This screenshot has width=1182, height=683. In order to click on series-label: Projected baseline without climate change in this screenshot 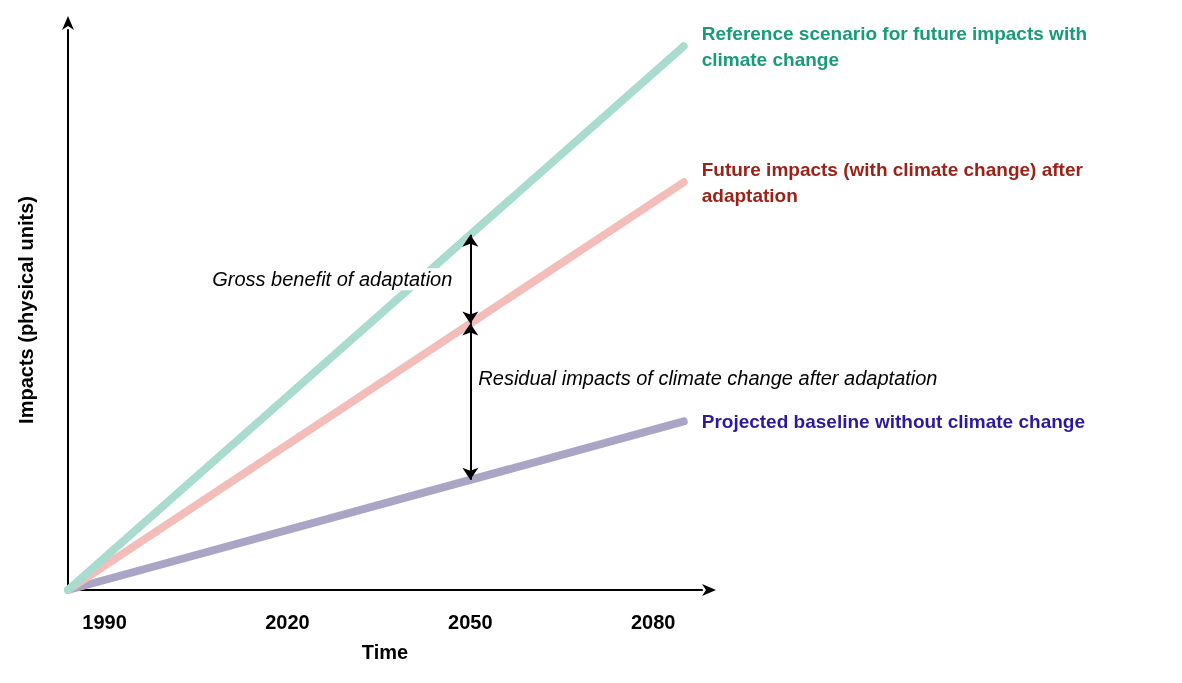, I will do `click(893, 421)`.